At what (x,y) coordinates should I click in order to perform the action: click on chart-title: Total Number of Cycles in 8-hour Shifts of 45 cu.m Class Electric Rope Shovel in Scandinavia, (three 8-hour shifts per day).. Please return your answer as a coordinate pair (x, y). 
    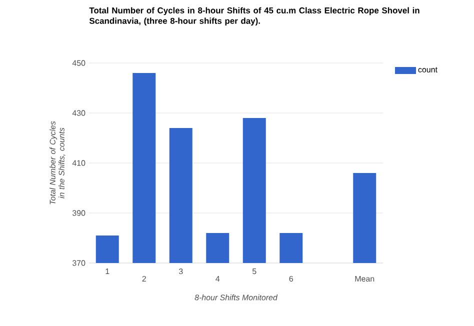
    Looking at the image, I should click on (254, 16).